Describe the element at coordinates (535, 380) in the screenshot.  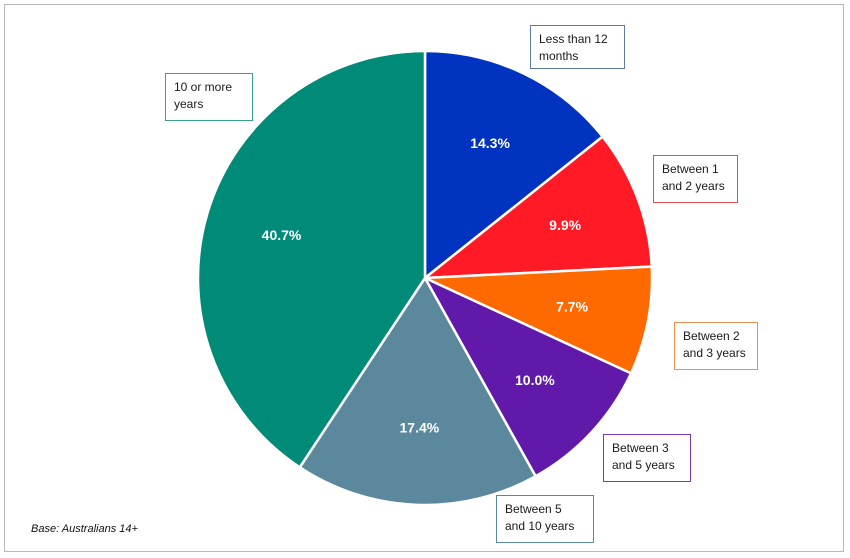
I see `slice-value-label-3: 10.0%` at that location.